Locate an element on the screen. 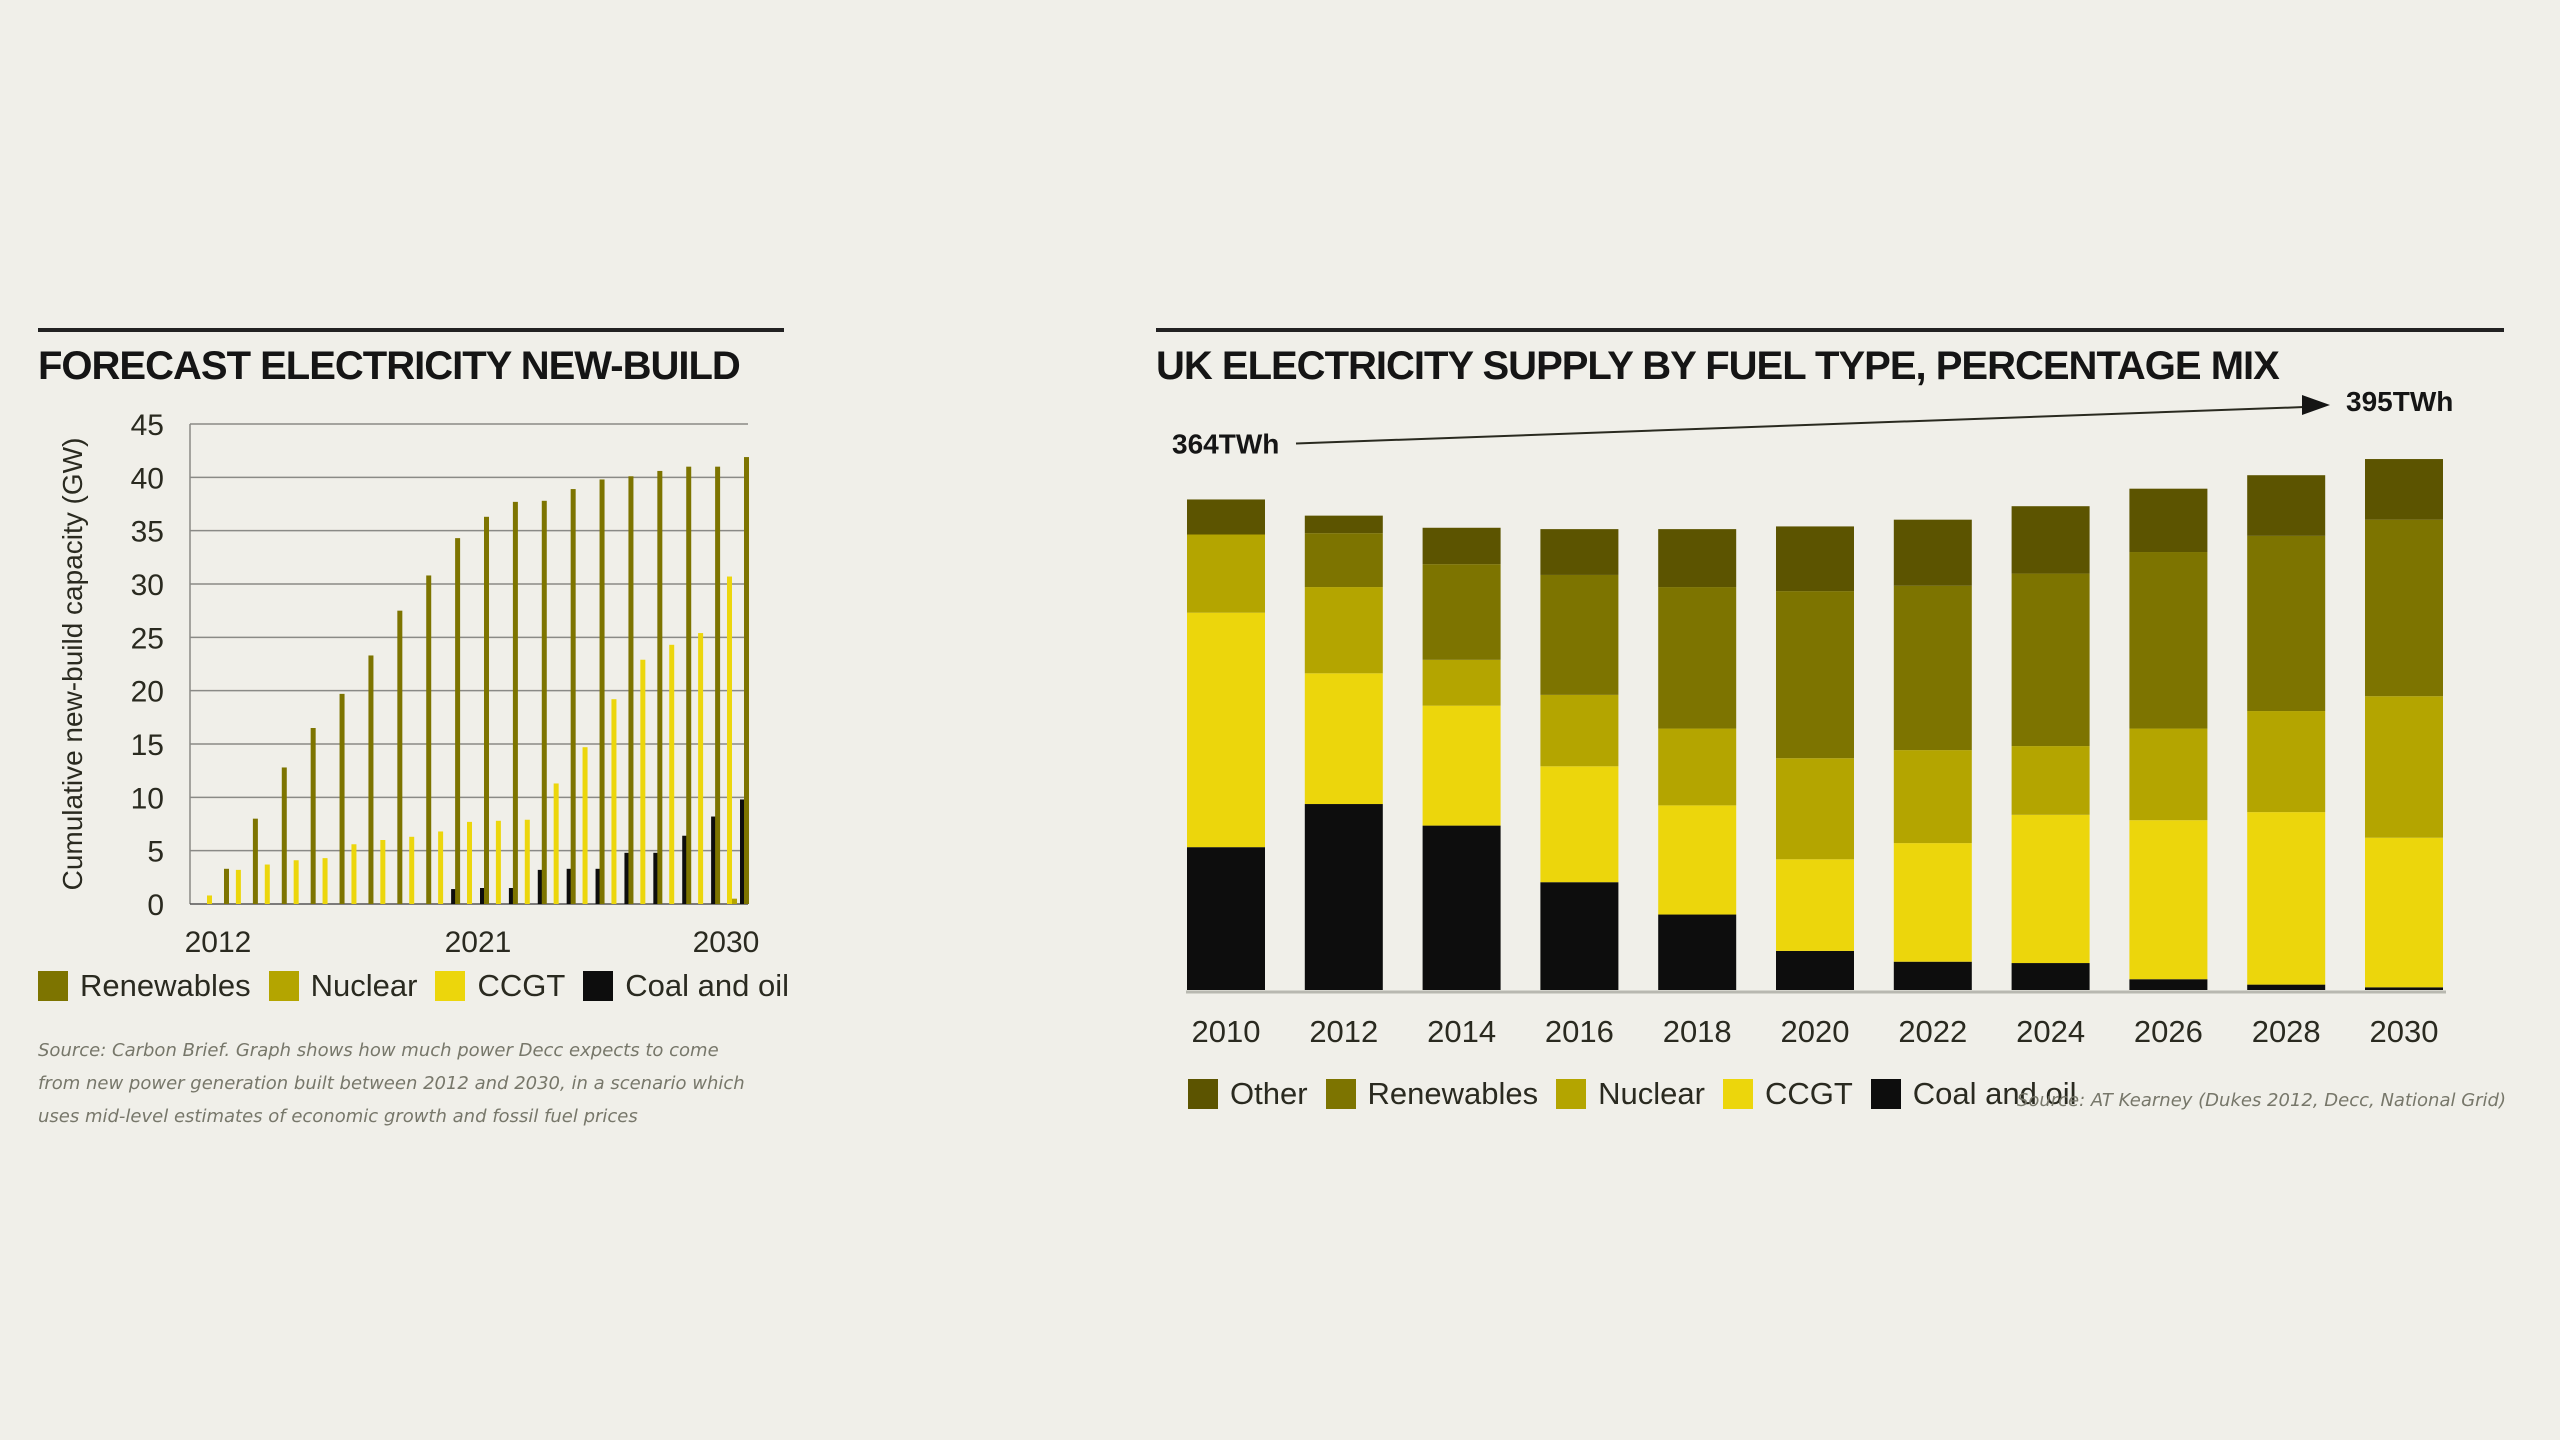  bar-ccgt-2022 is located at coordinates (498, 862).